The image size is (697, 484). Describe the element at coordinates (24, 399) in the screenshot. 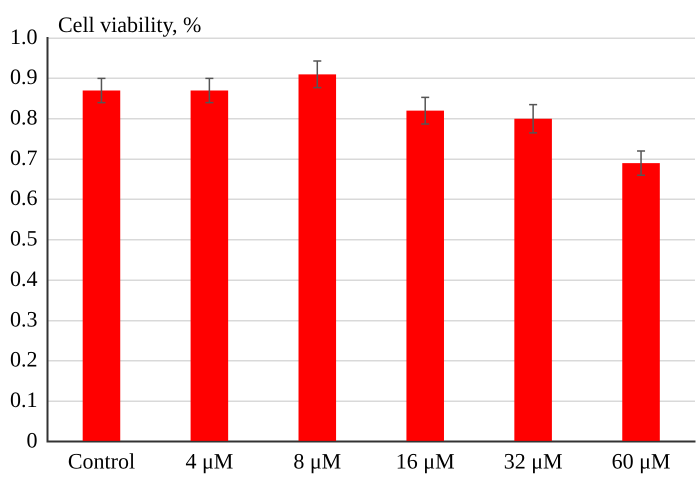

I see `y-tick-label: 0.1` at that location.